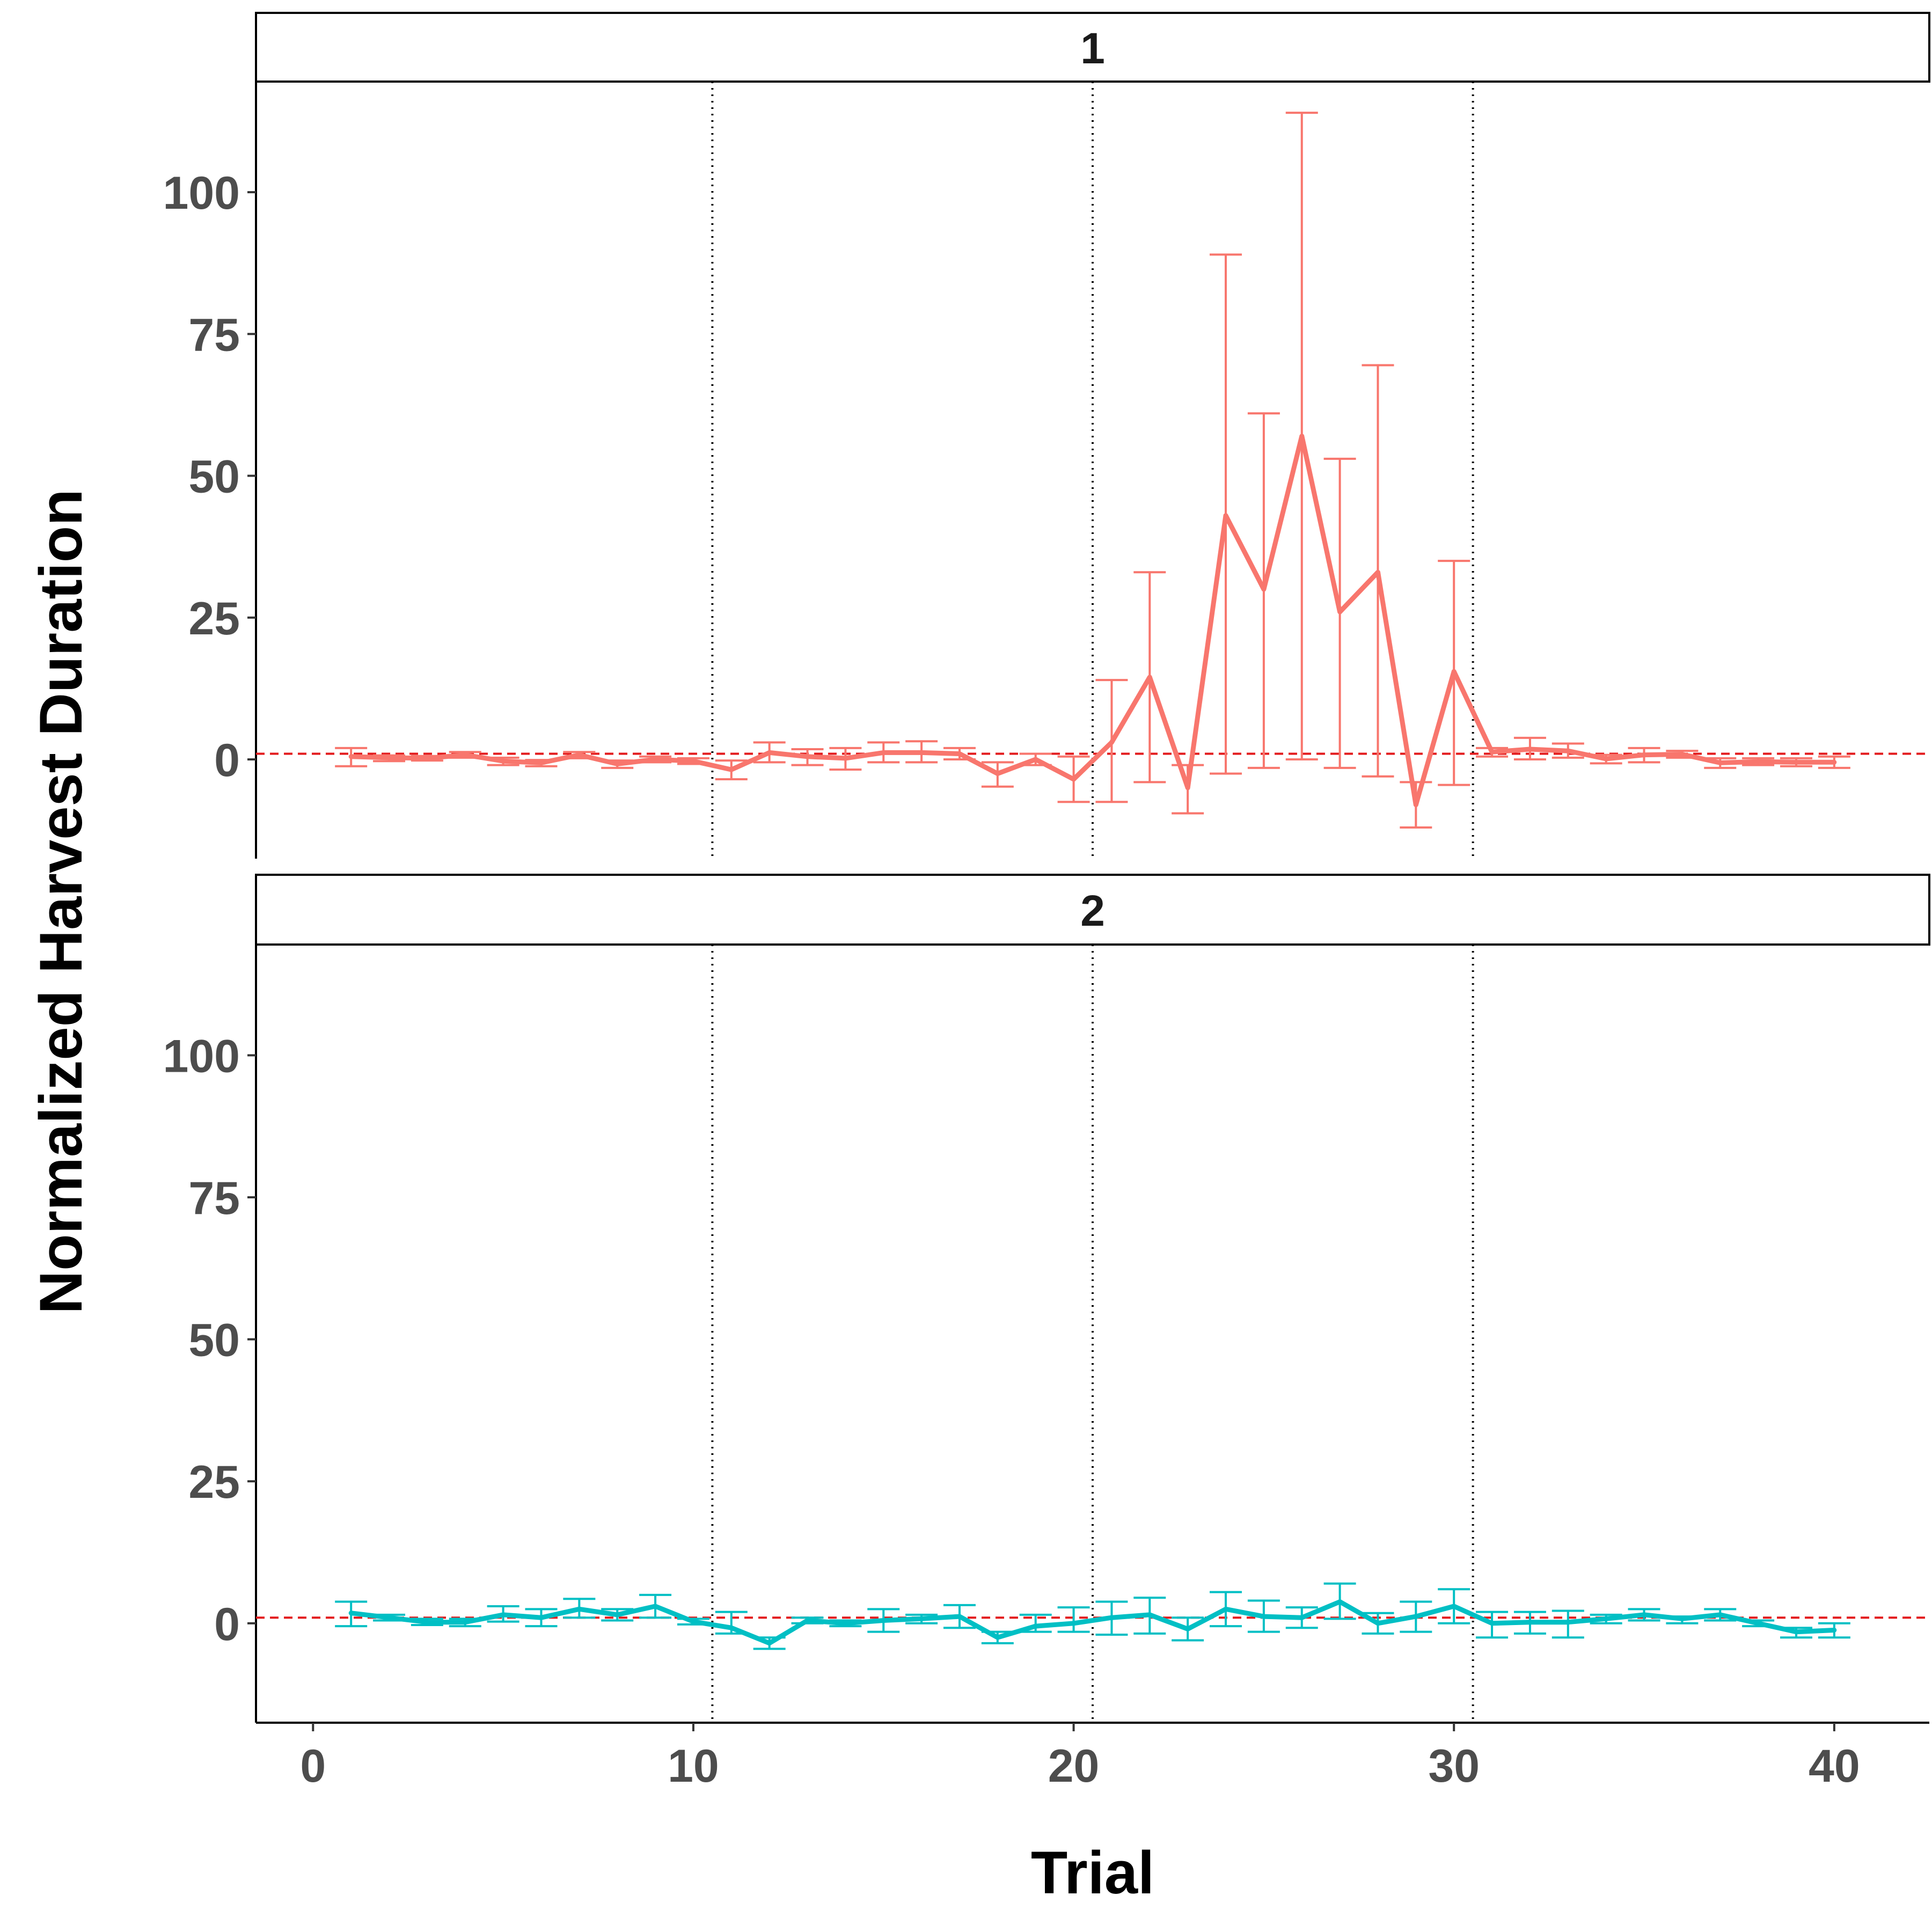 The height and width of the screenshot is (1932, 1932). Describe the element at coordinates (1074, 1766) in the screenshot. I see `x-tick-label: 20` at that location.